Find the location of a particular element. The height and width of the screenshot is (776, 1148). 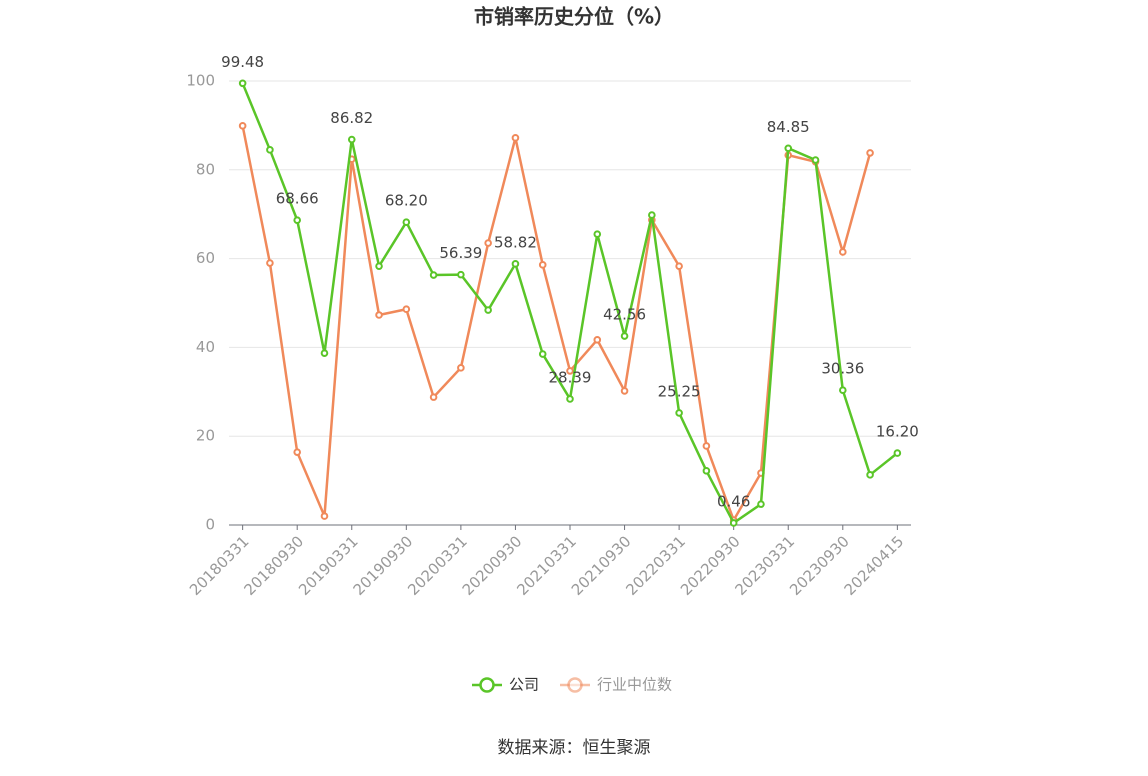

data-label: 56.39 is located at coordinates (460, 253).